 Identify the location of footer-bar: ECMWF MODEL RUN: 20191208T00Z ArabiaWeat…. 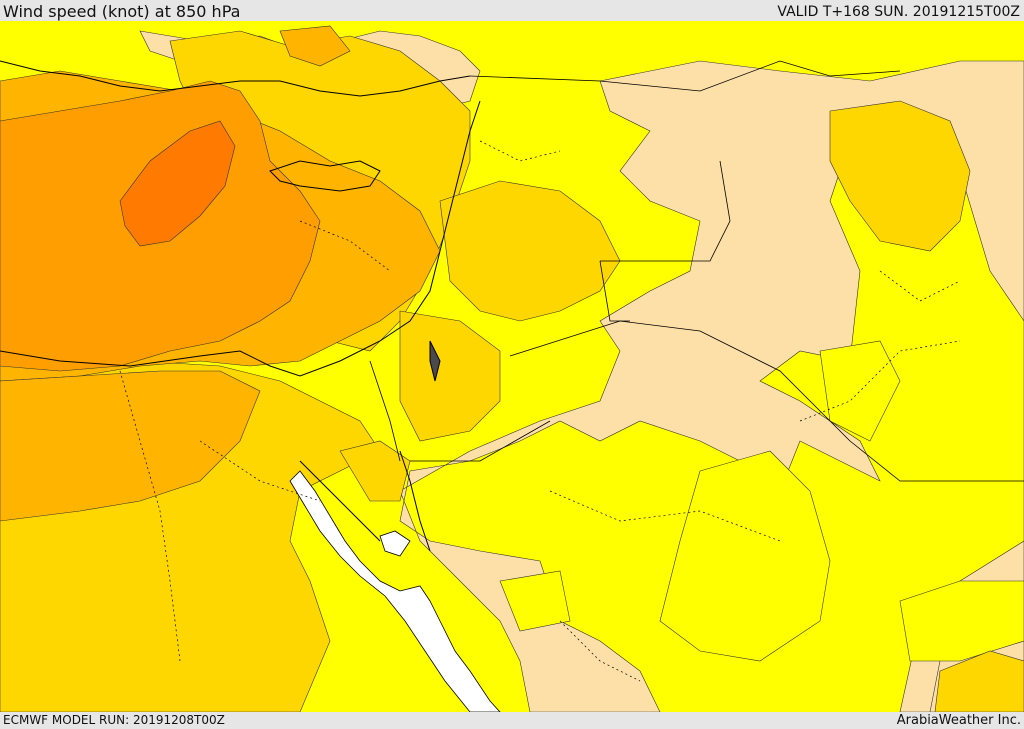
(512, 720).